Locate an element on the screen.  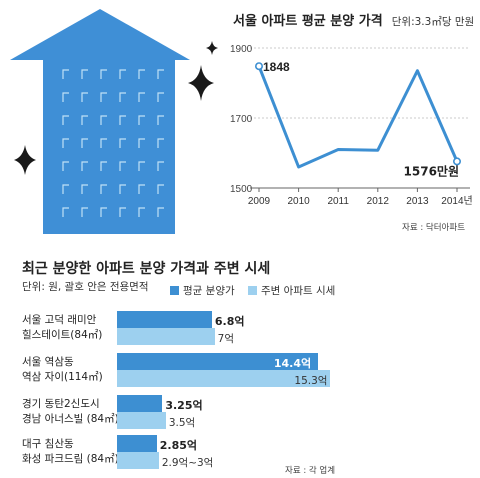
category-label-line: 경기 동탄2신도시 is located at coordinates (61, 404).